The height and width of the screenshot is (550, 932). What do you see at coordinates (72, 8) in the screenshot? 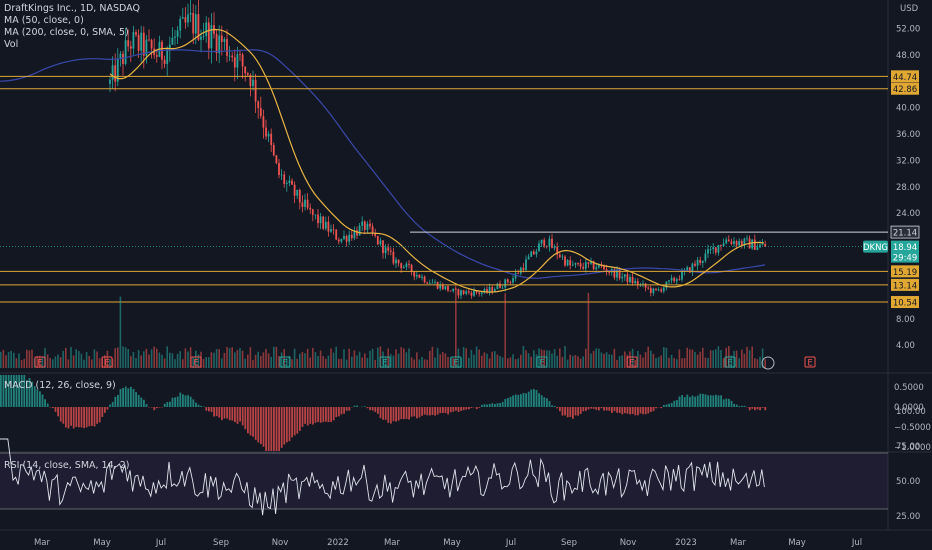
I see `symbol-title: DraftKings Inc., 1D, NASDAQ` at bounding box center [72, 8].